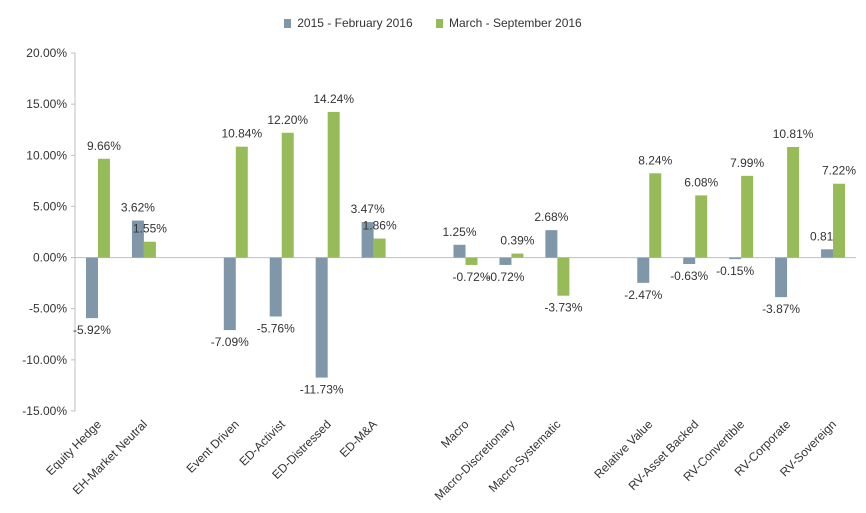  Describe the element at coordinates (455, 434) in the screenshot. I see `x-category-label: Macro` at that location.